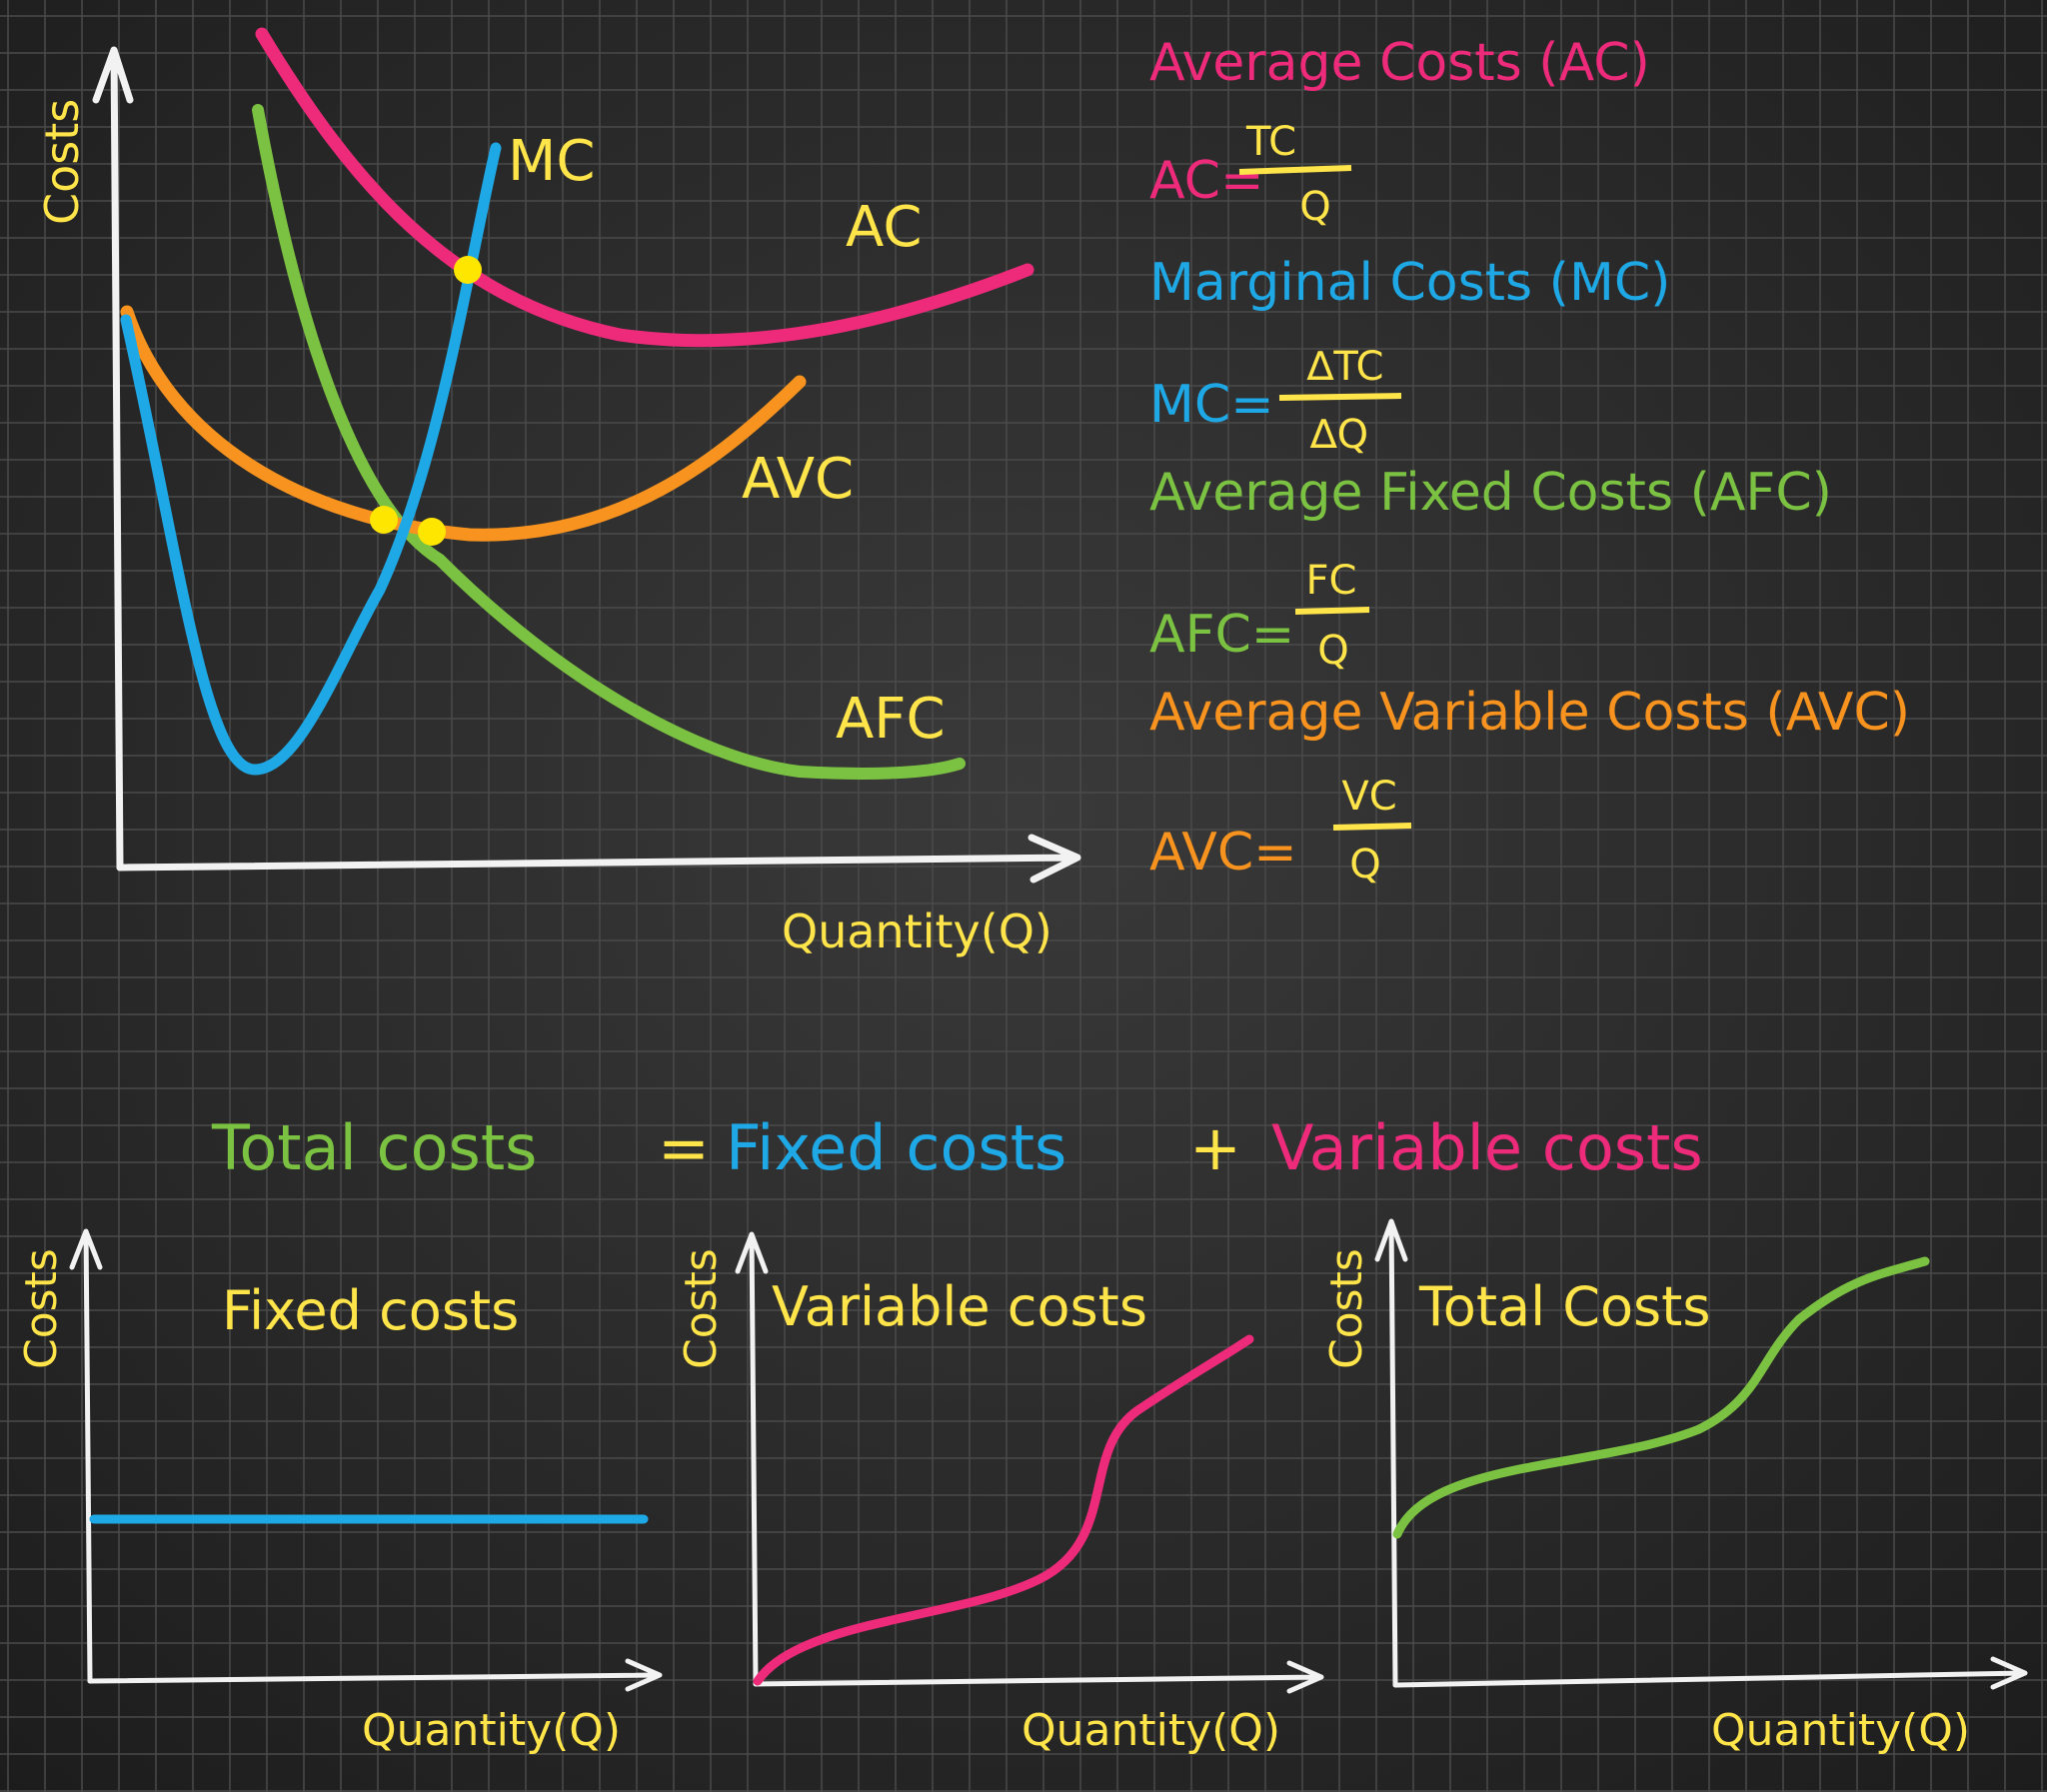 The width and height of the screenshot is (2047, 1792). What do you see at coordinates (1399, 63) in the screenshot?
I see `ac-definition-title: Average Costs (AC)` at bounding box center [1399, 63].